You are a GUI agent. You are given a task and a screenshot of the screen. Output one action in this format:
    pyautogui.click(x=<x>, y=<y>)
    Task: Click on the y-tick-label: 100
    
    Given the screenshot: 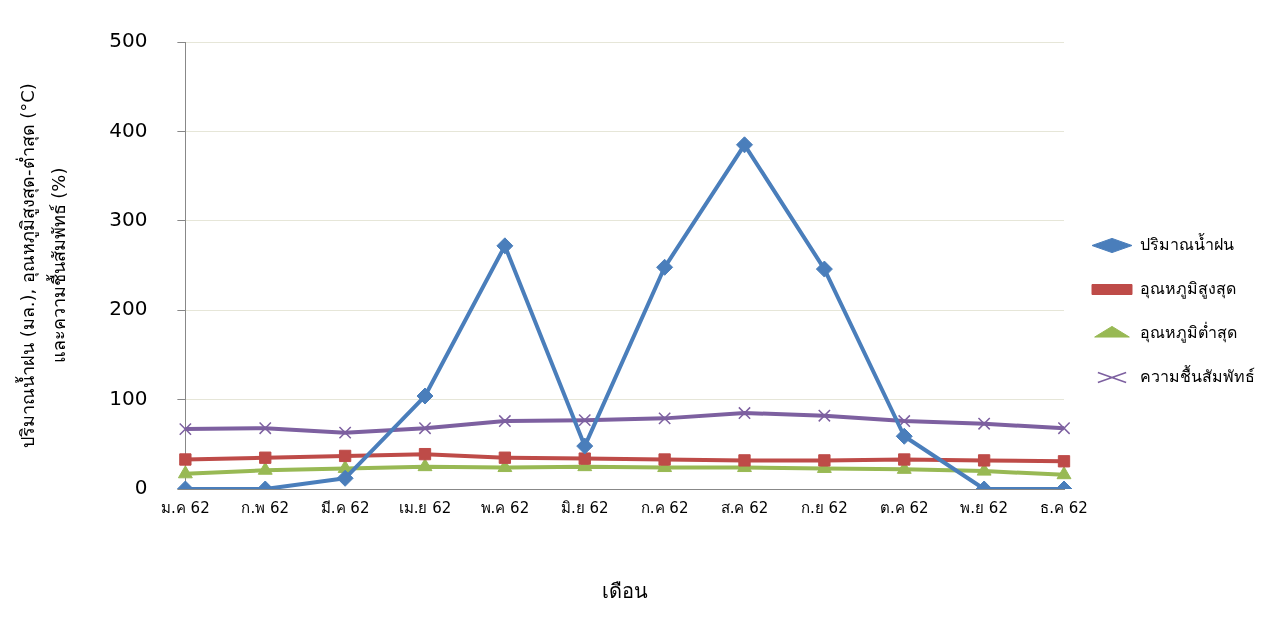 What is the action you would take?
    pyautogui.click(x=128, y=397)
    